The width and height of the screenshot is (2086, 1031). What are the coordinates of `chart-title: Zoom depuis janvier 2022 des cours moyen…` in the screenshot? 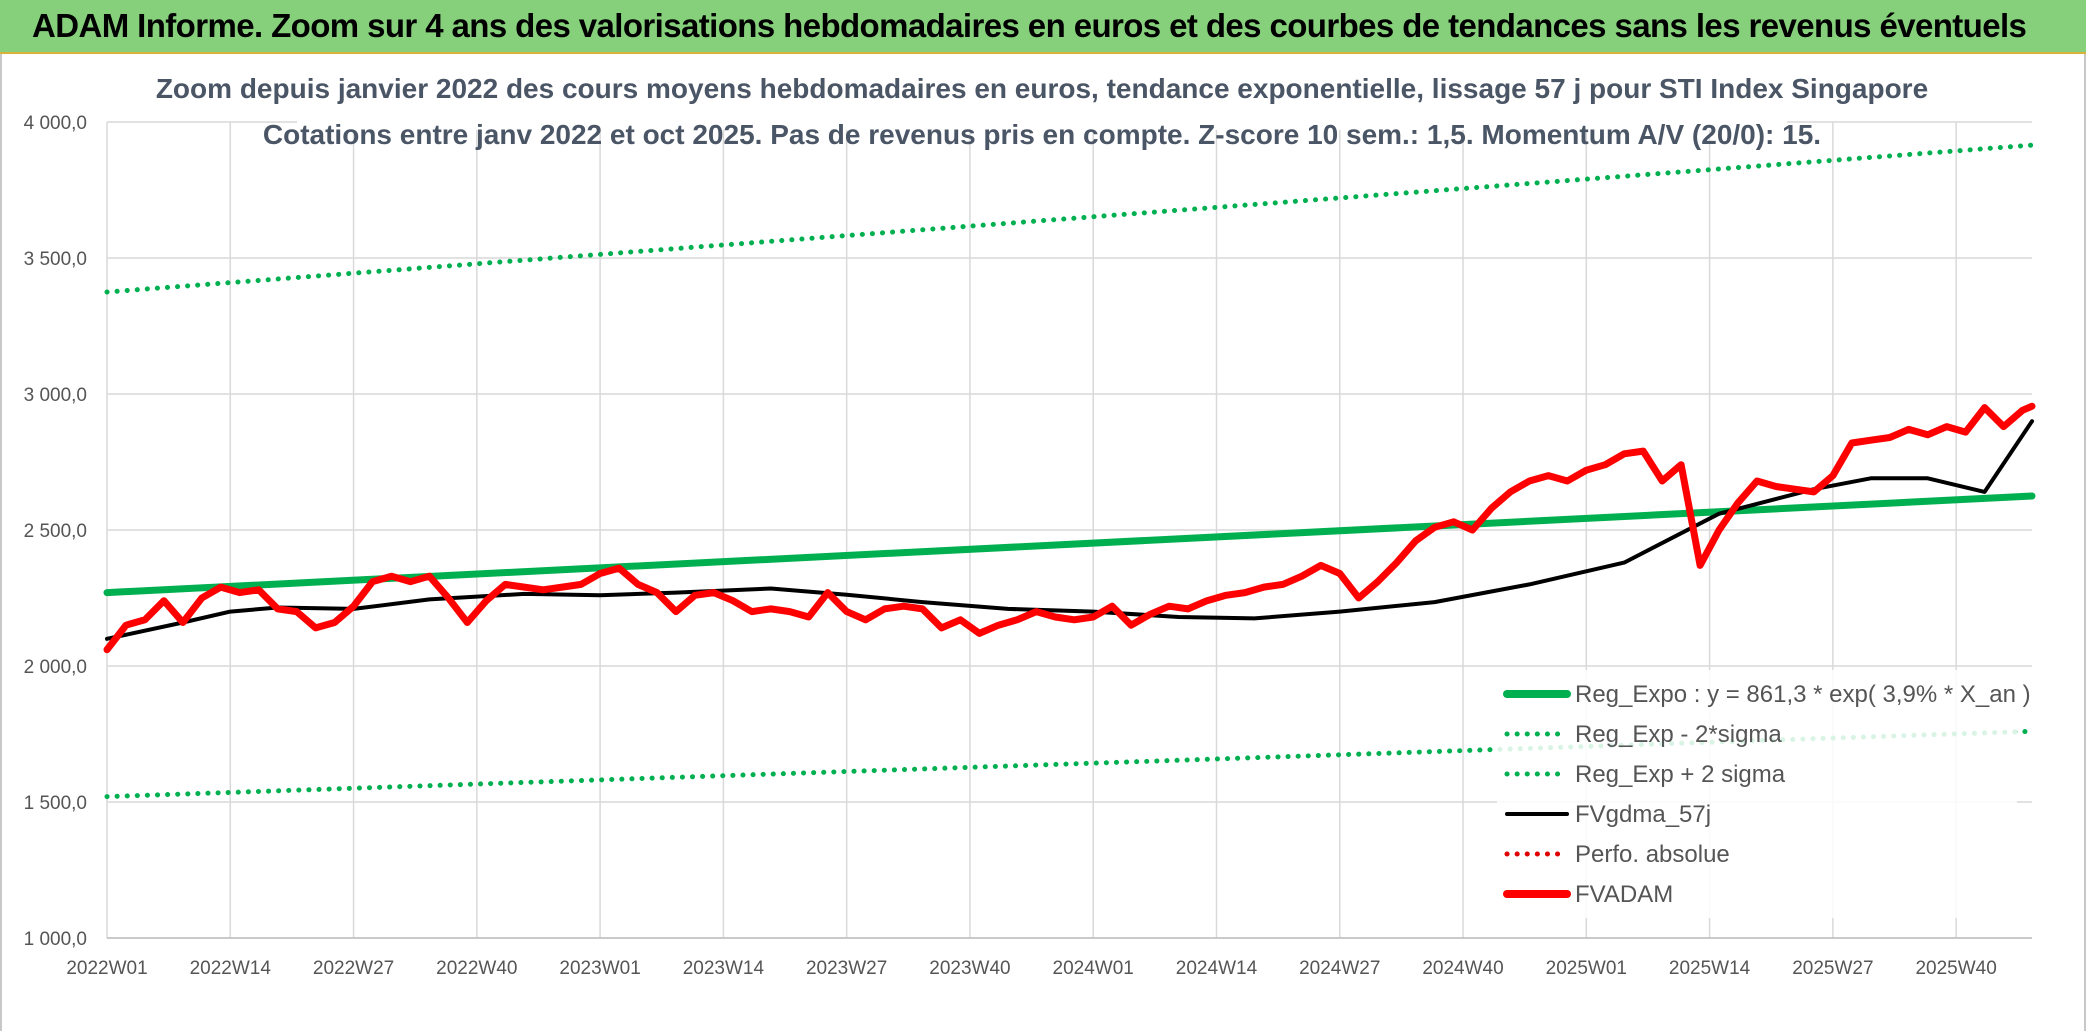 It's located at (1042, 88).